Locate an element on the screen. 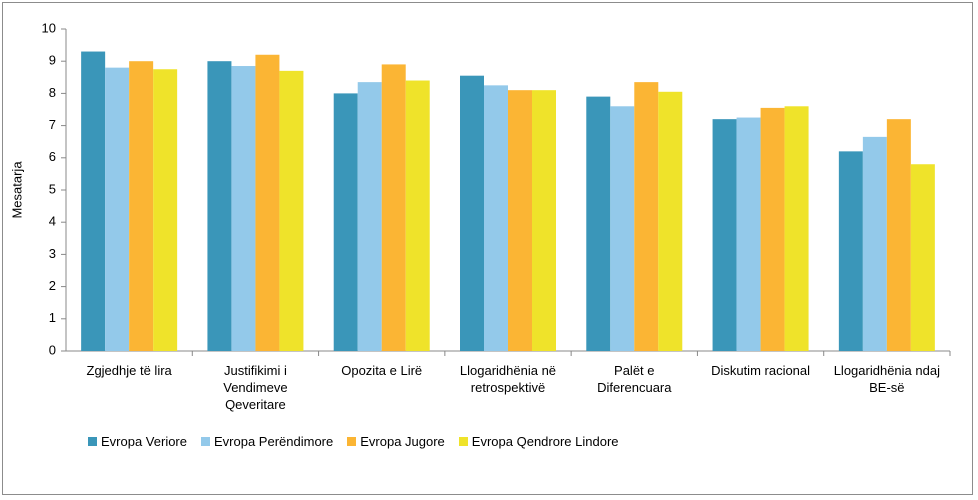  legend-item: Evropa Veriore is located at coordinates (137, 441).